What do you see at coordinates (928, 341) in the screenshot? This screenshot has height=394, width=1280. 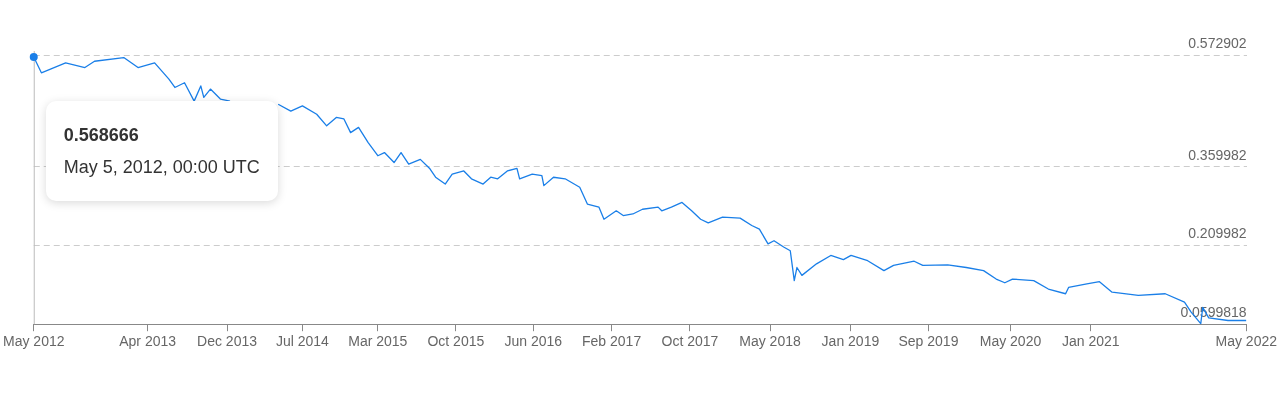 I see `x-tick-label: Sep 2019` at bounding box center [928, 341].